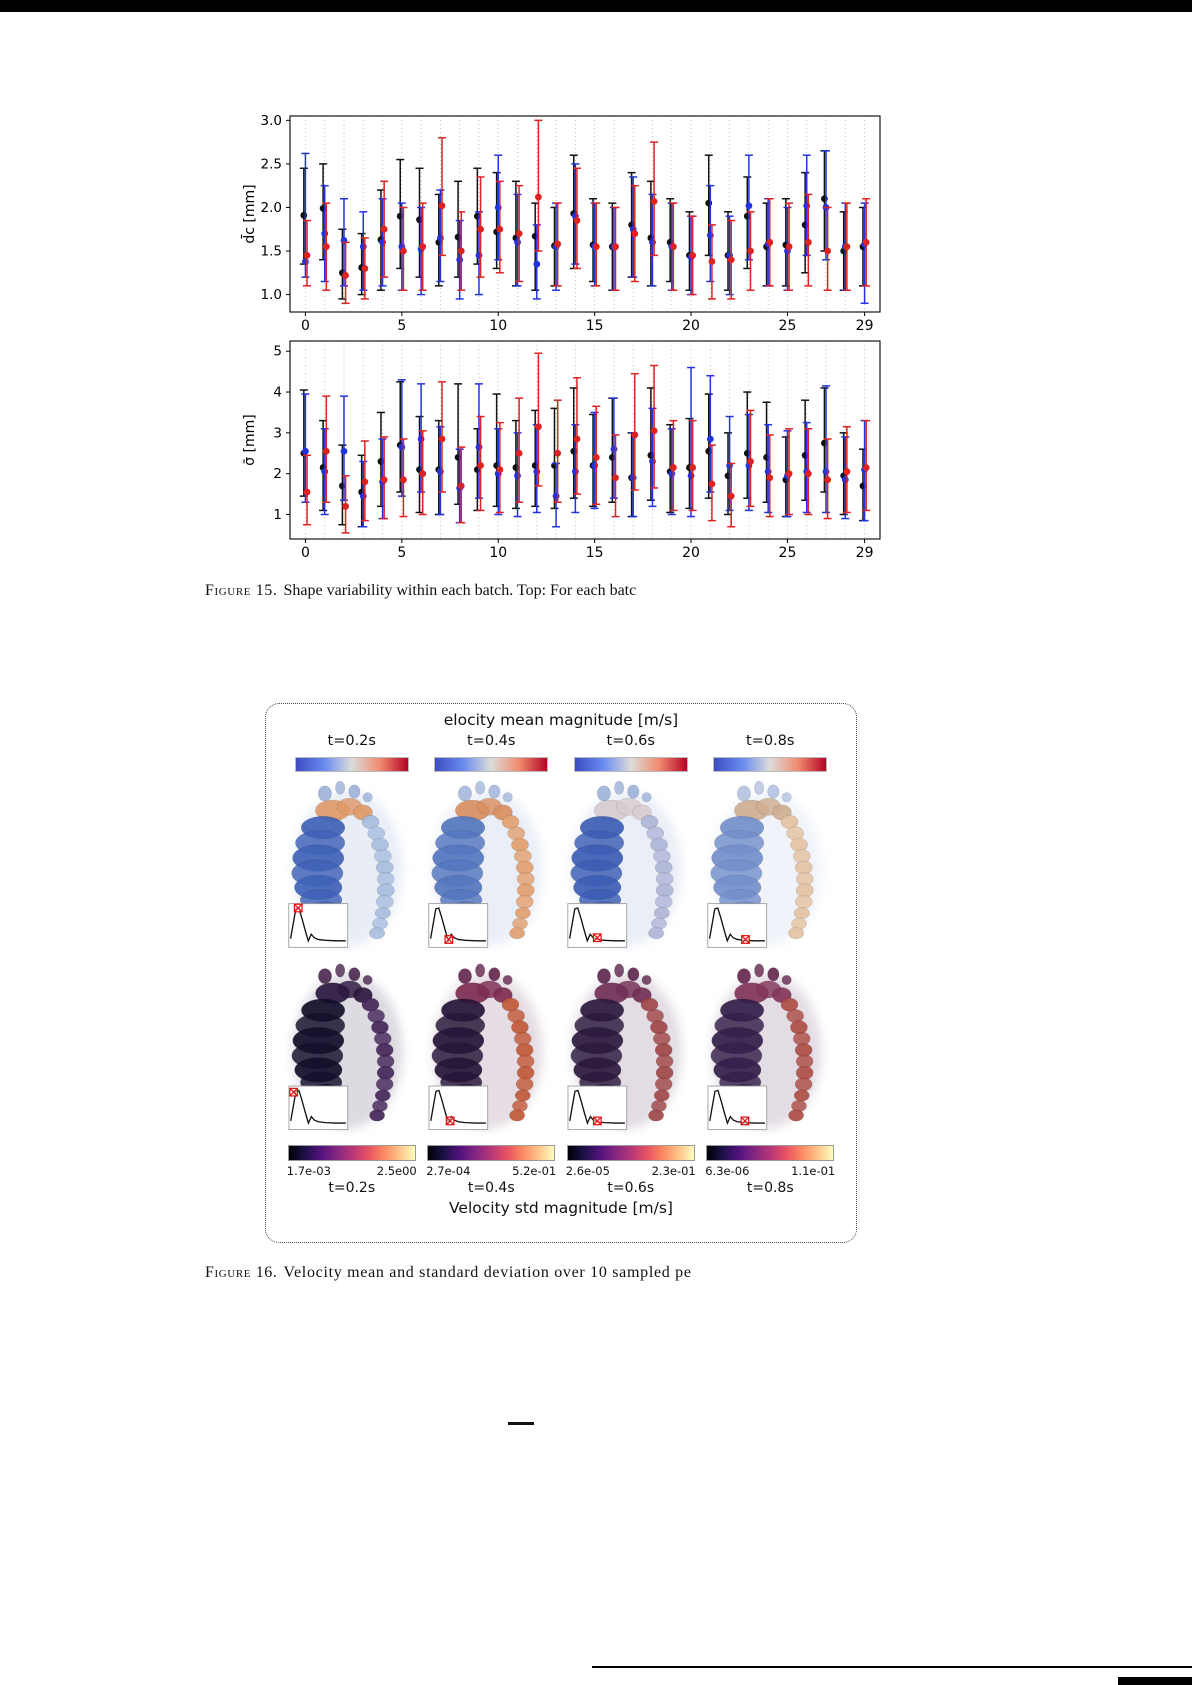 The width and height of the screenshot is (1192, 1685). I want to click on std-colorbar-group-0: 1.7e-03 2.5e00 t=0.2s, so click(352, 1170).